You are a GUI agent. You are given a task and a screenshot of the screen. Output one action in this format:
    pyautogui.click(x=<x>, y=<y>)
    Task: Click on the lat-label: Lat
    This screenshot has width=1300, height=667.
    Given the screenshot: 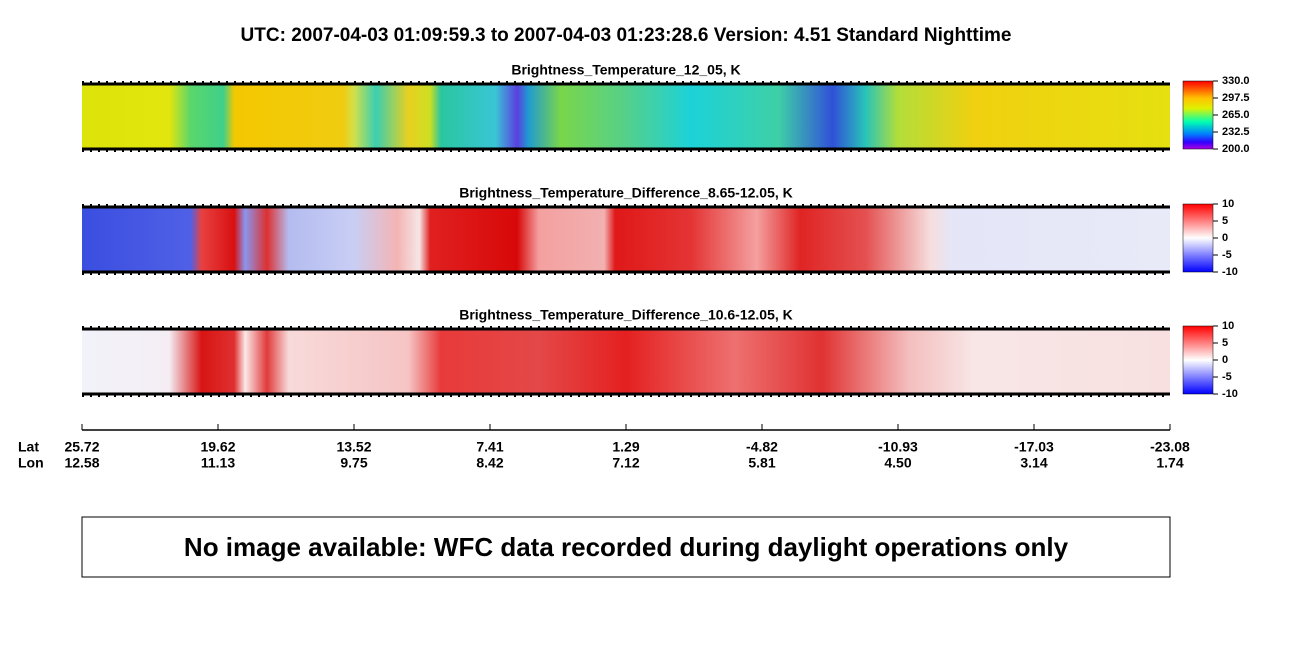 What is the action you would take?
    pyautogui.click(x=28, y=447)
    